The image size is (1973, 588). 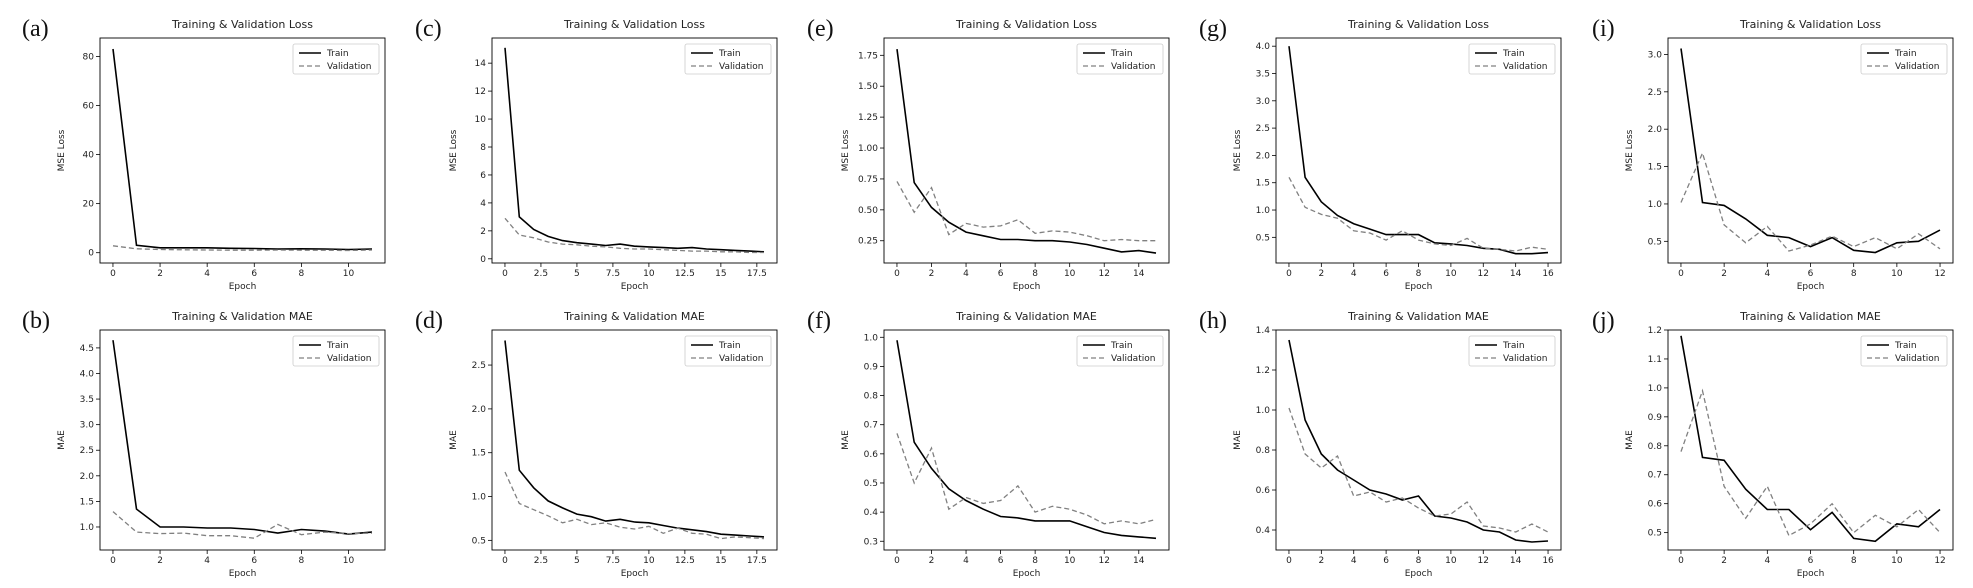 I want to click on y-tick-label: 3.5, so click(x=87, y=400).